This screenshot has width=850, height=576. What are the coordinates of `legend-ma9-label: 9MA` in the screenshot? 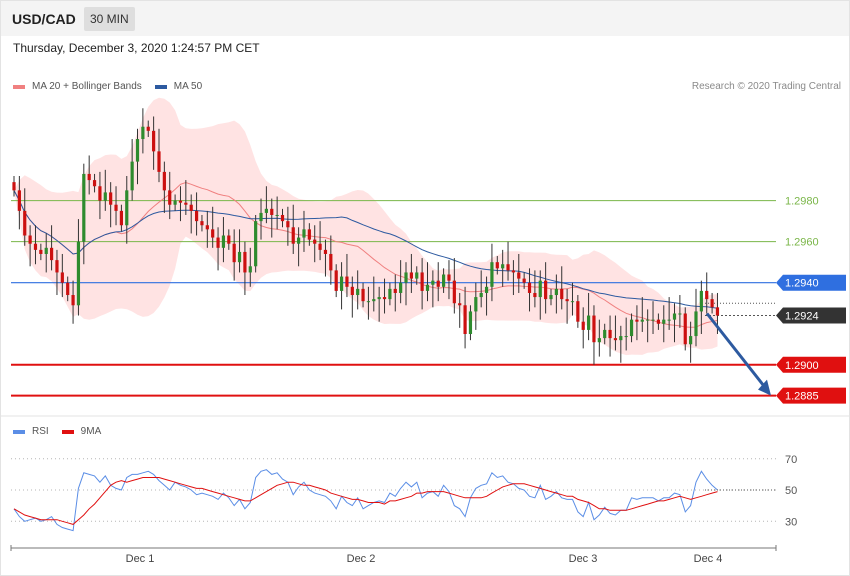 It's located at (91, 431).